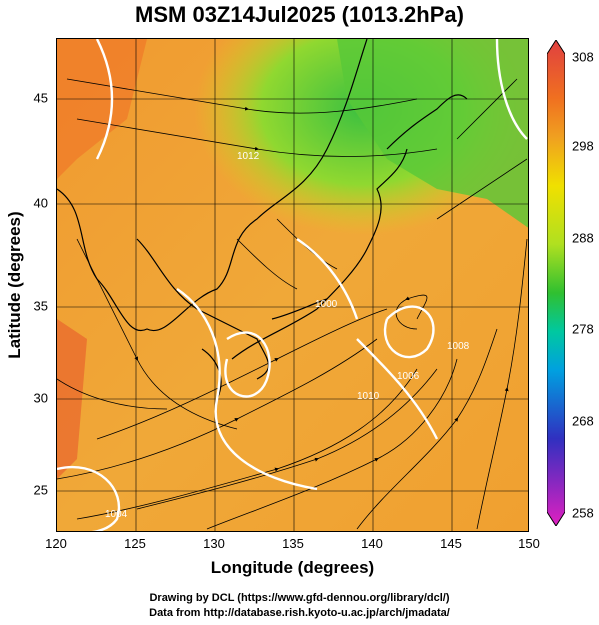 Image resolution: width=599 pixels, height=625 pixels. Describe the element at coordinates (14, 285) in the screenshot. I see `y-axis-label: Latitude (degrees)` at that location.